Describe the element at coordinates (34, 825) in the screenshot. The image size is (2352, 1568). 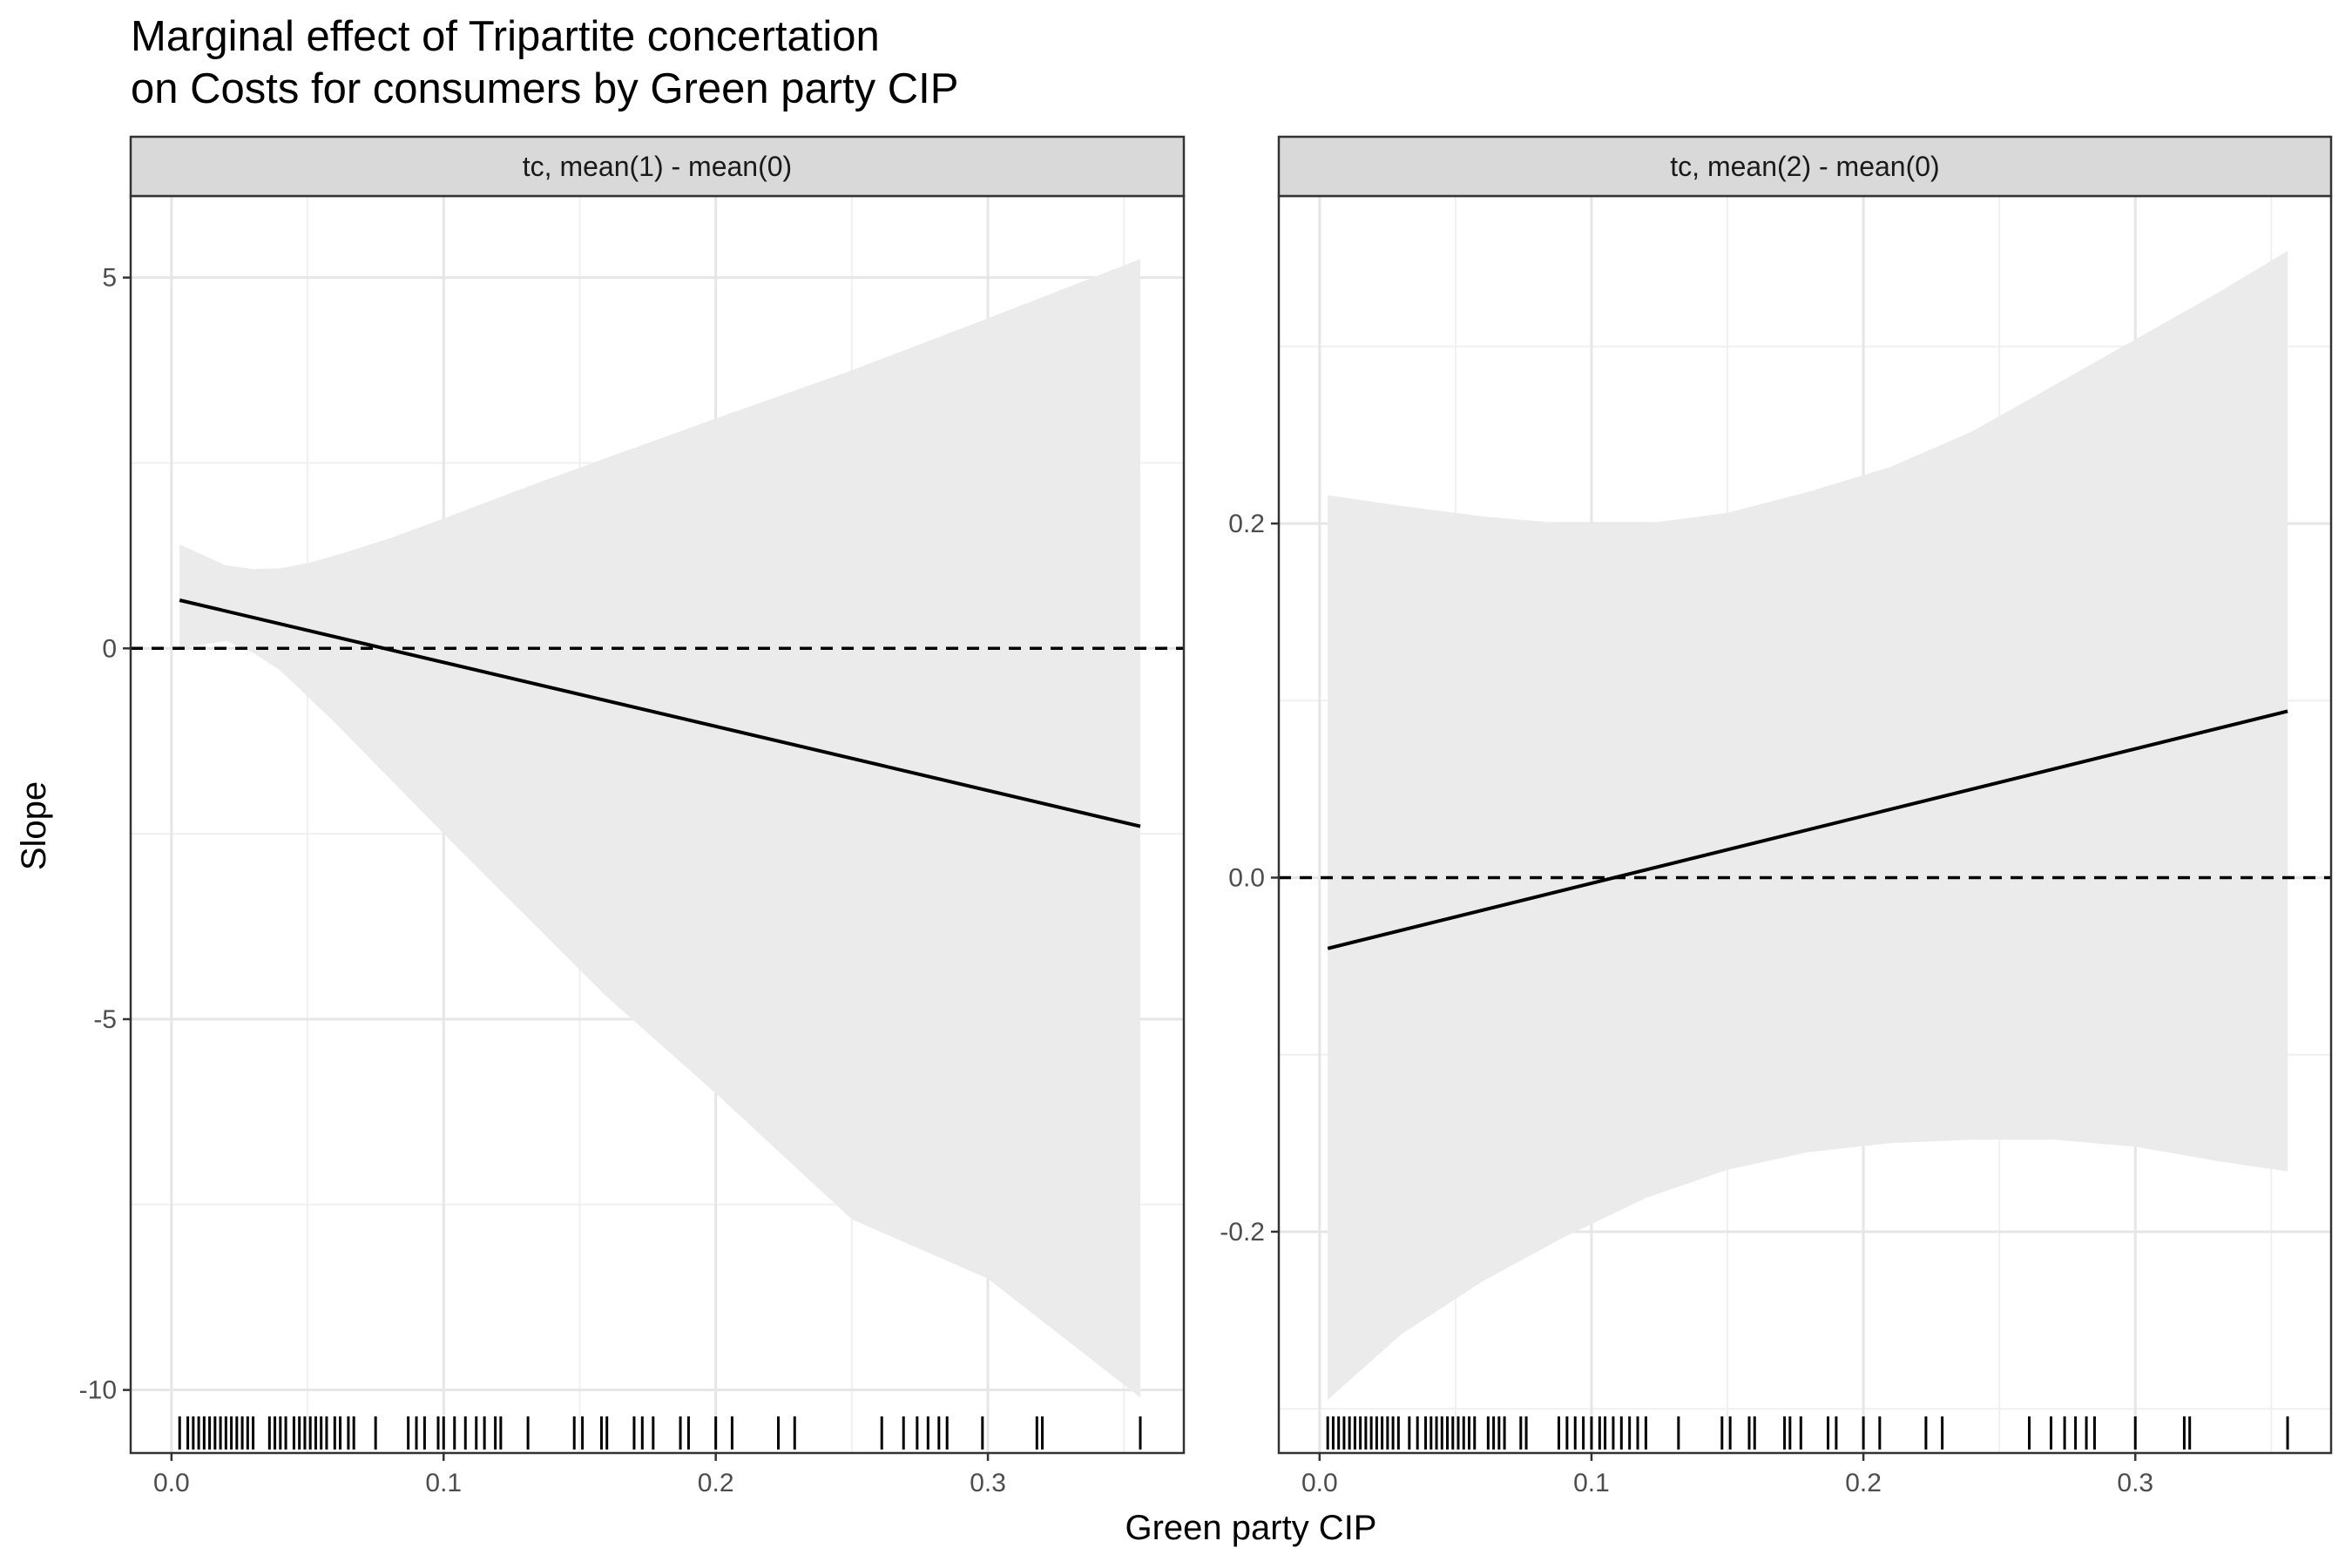
I see `y-axis-label: Slope` at that location.